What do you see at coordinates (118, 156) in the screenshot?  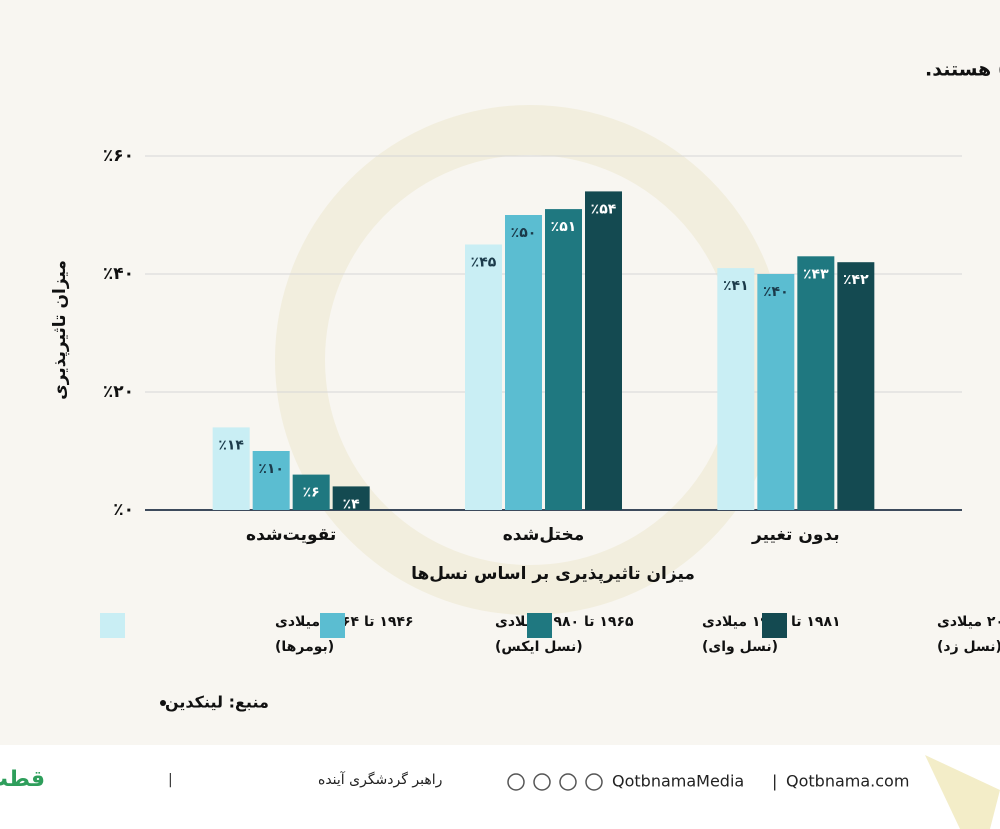 I see `y-tick-label: ٪۶۰` at bounding box center [118, 156].